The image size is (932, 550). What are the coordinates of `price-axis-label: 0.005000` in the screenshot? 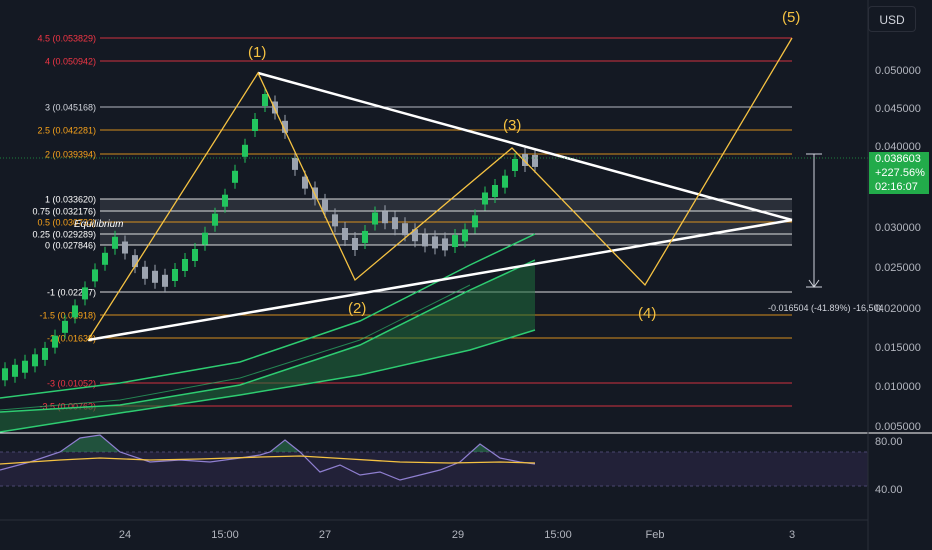 It's located at (898, 427).